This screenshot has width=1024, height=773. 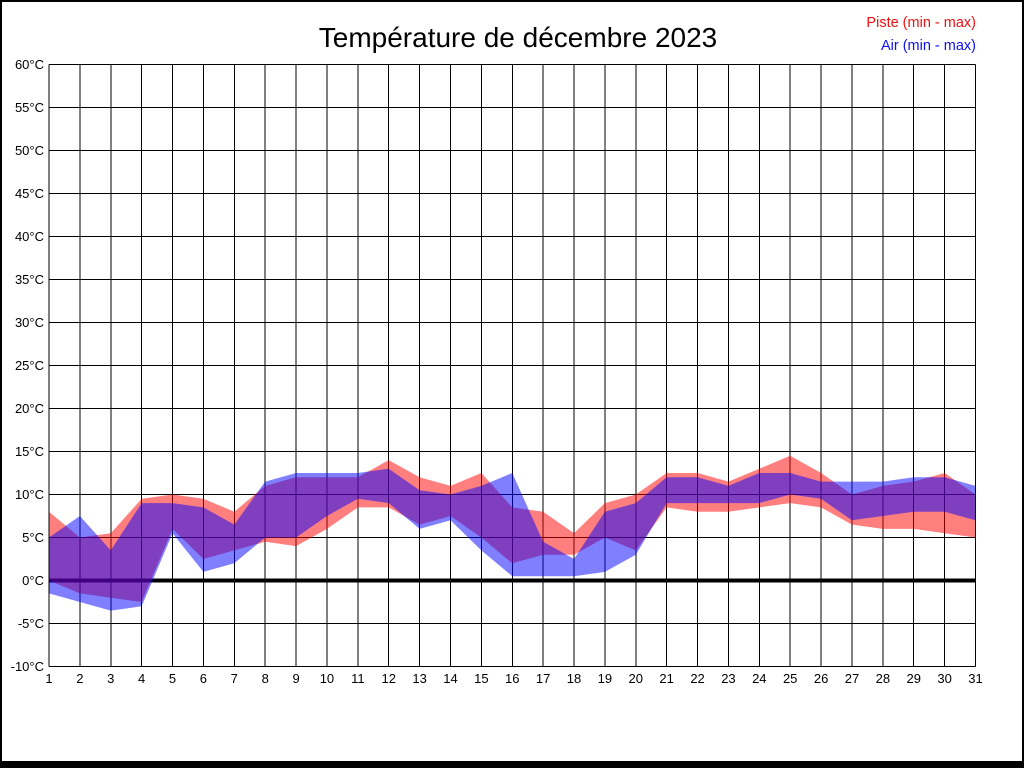 What do you see at coordinates (928, 46) in the screenshot?
I see `legend-item-air: Air (min - max)` at bounding box center [928, 46].